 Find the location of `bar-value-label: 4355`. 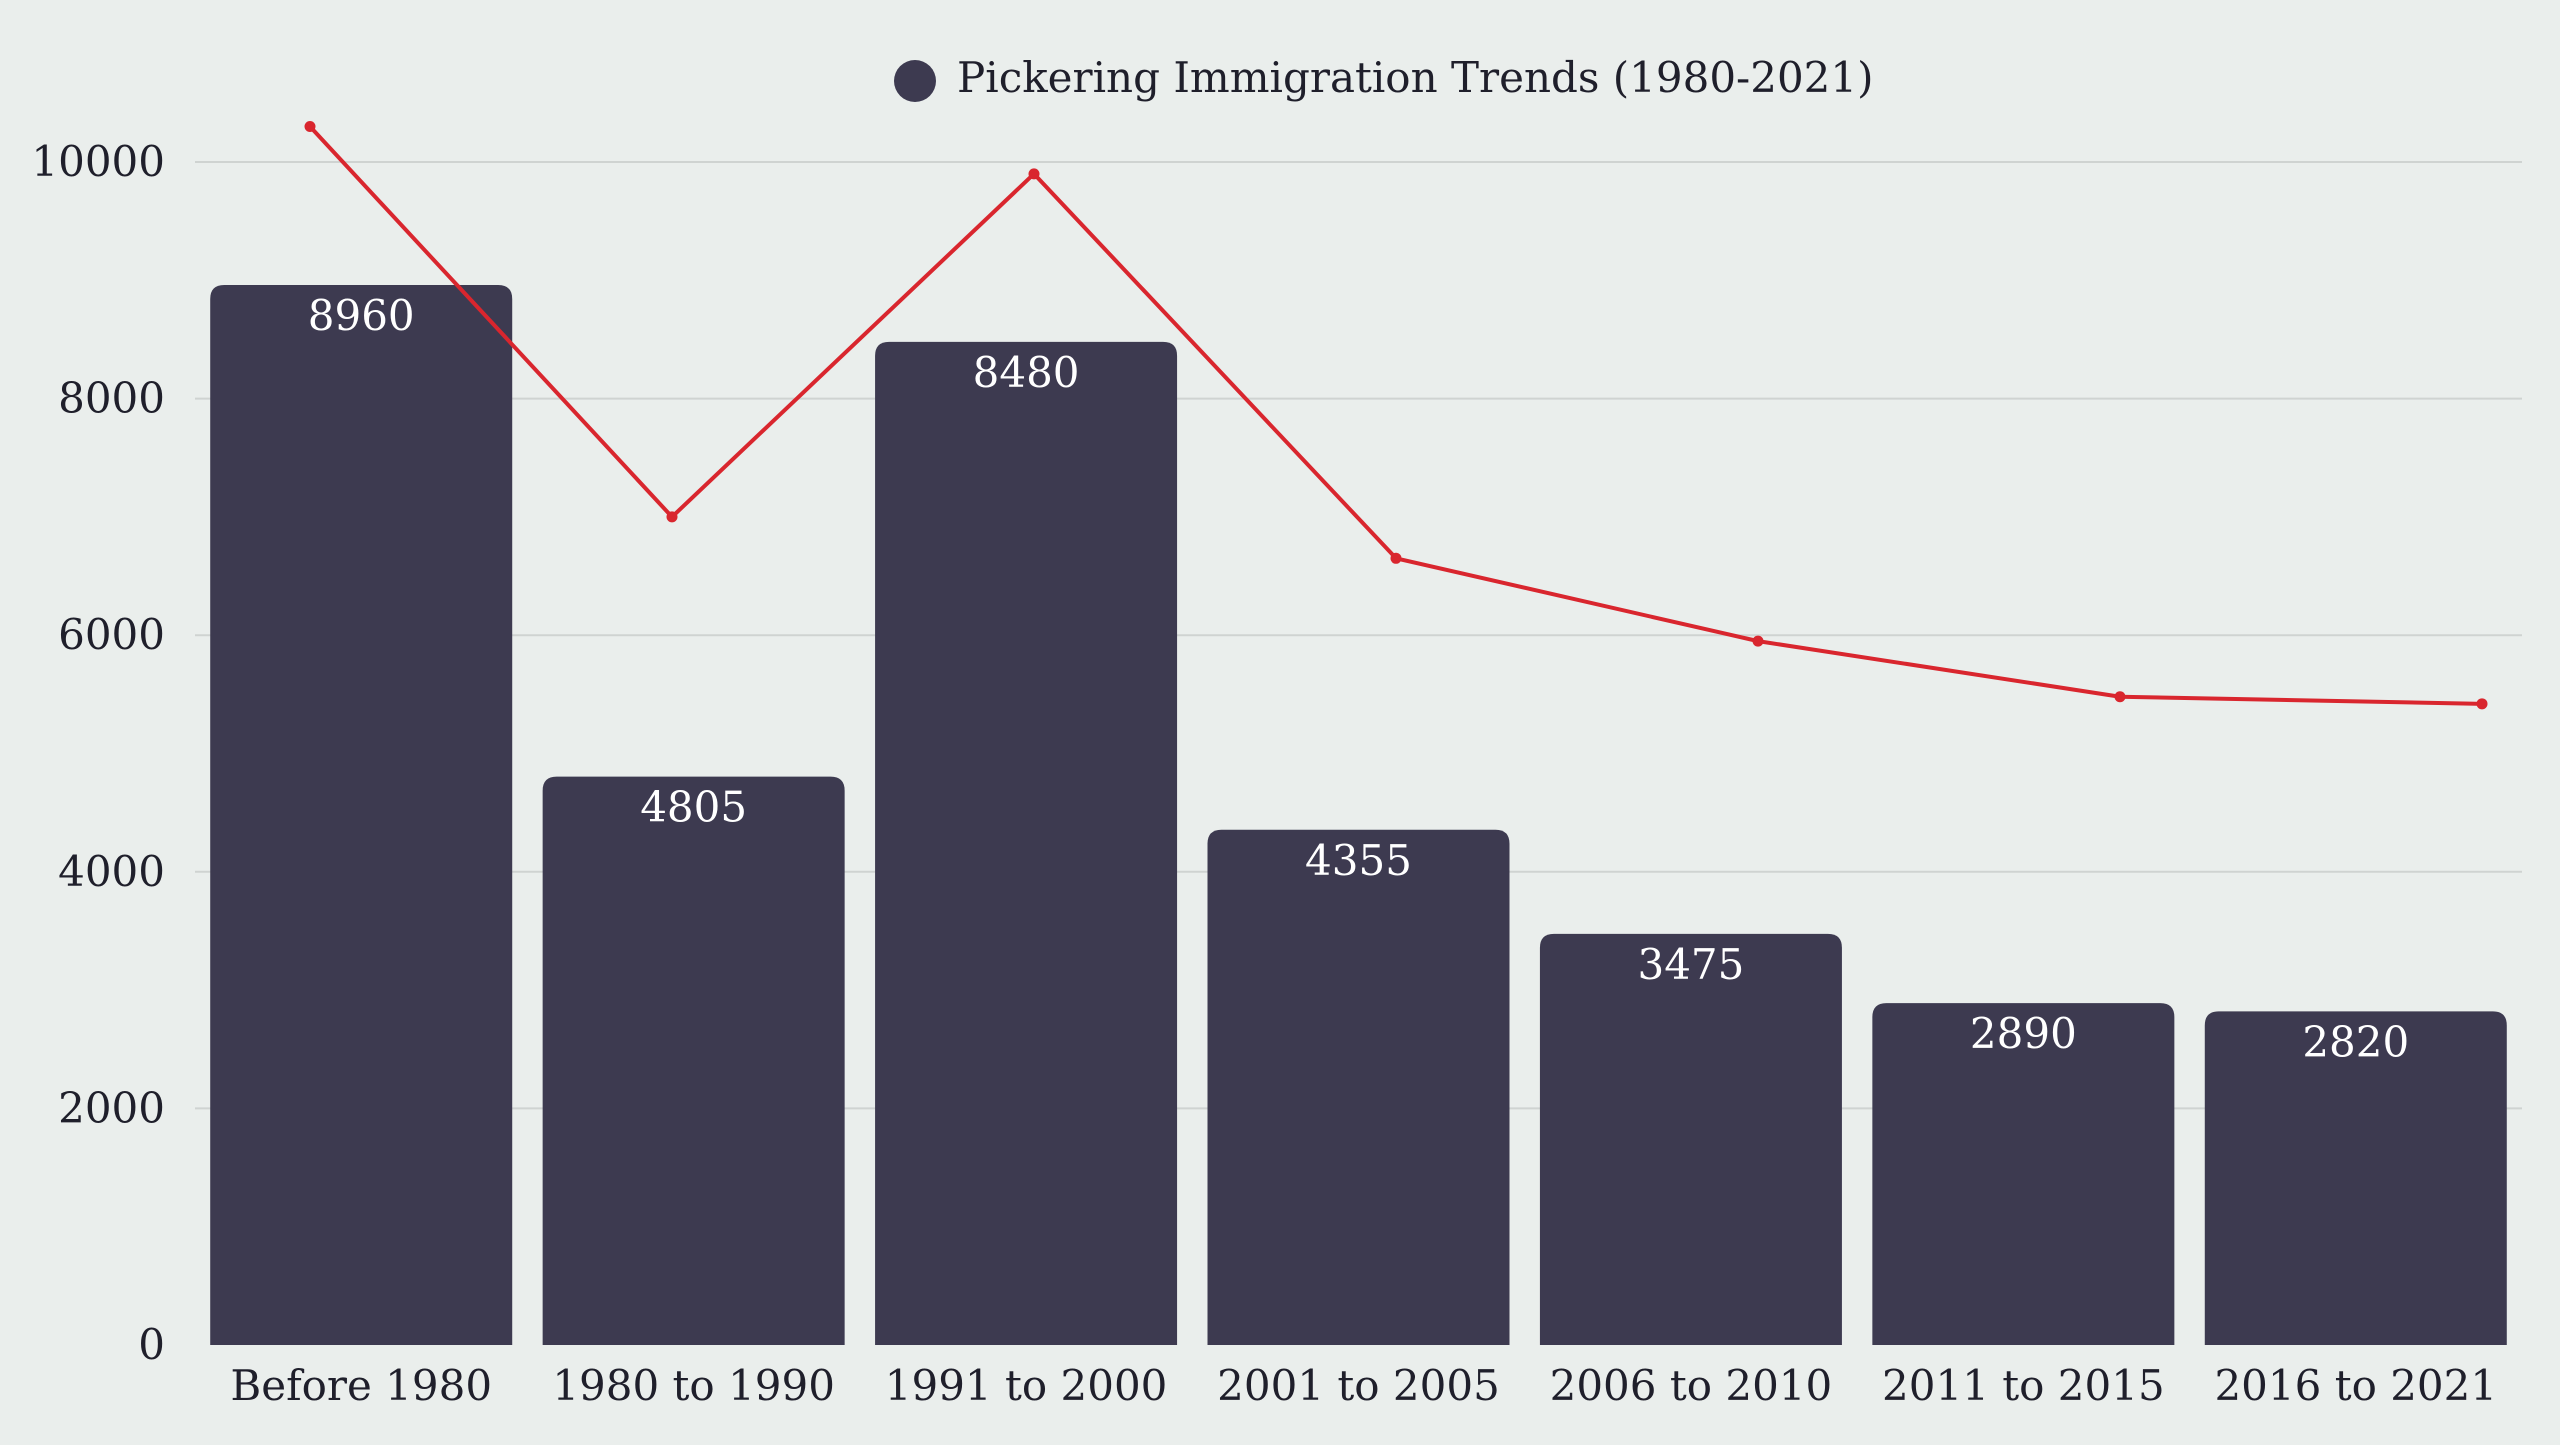

bar-value-label: 4355 is located at coordinates (1358, 860).